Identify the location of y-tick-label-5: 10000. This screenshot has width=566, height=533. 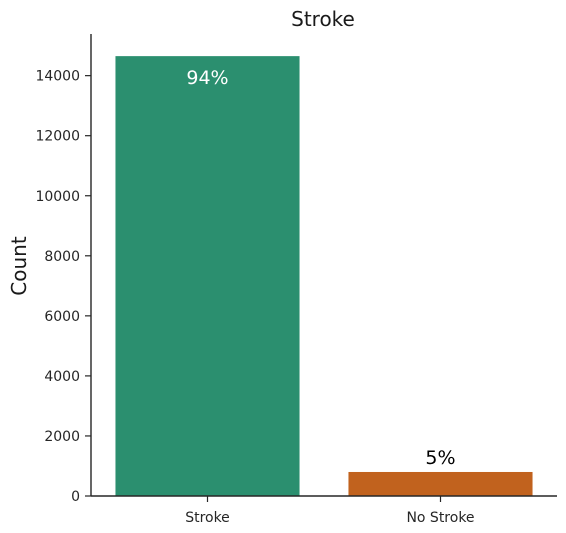
(57, 197).